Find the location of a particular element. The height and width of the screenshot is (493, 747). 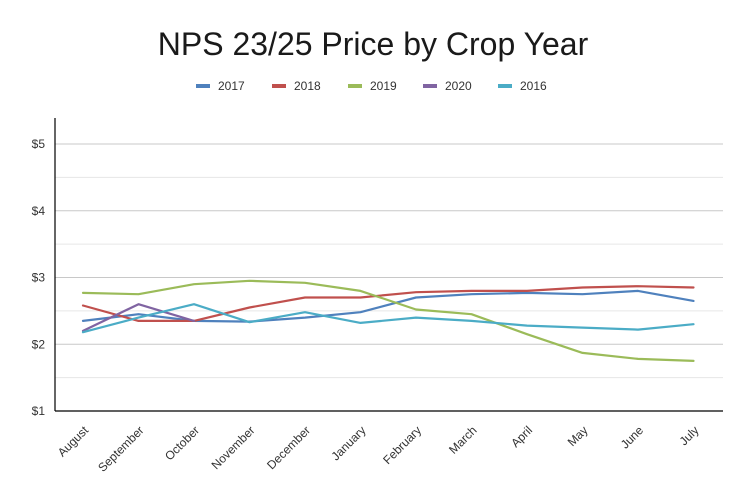

legend-label-2017: 2017 is located at coordinates (231, 86).